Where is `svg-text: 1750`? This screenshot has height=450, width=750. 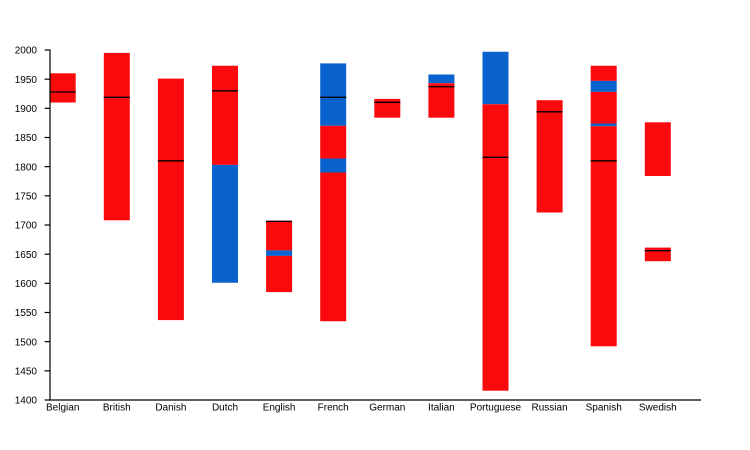
svg-text: 1750 is located at coordinates (26, 196).